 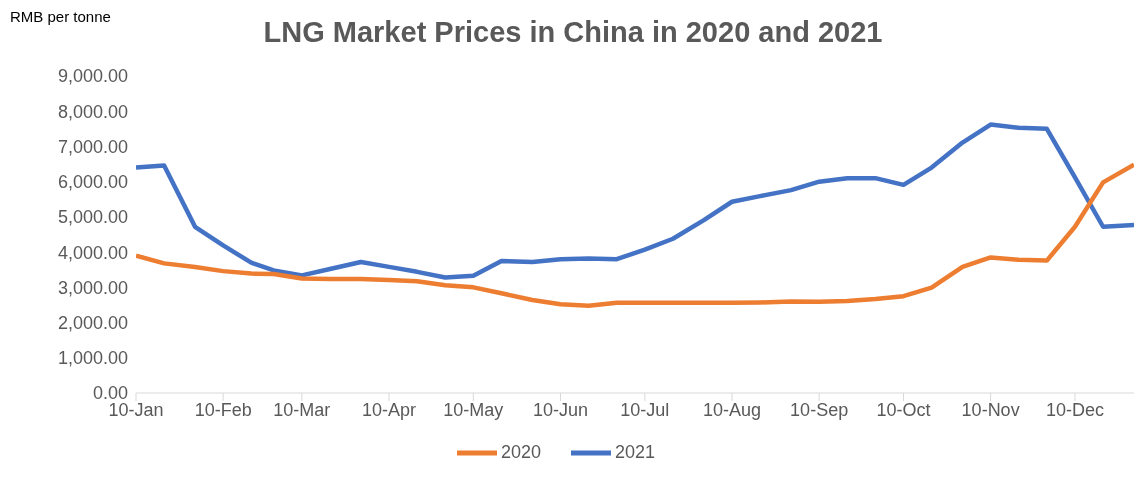 I want to click on y-tick-label: 5,000.00, so click(x=92, y=217).